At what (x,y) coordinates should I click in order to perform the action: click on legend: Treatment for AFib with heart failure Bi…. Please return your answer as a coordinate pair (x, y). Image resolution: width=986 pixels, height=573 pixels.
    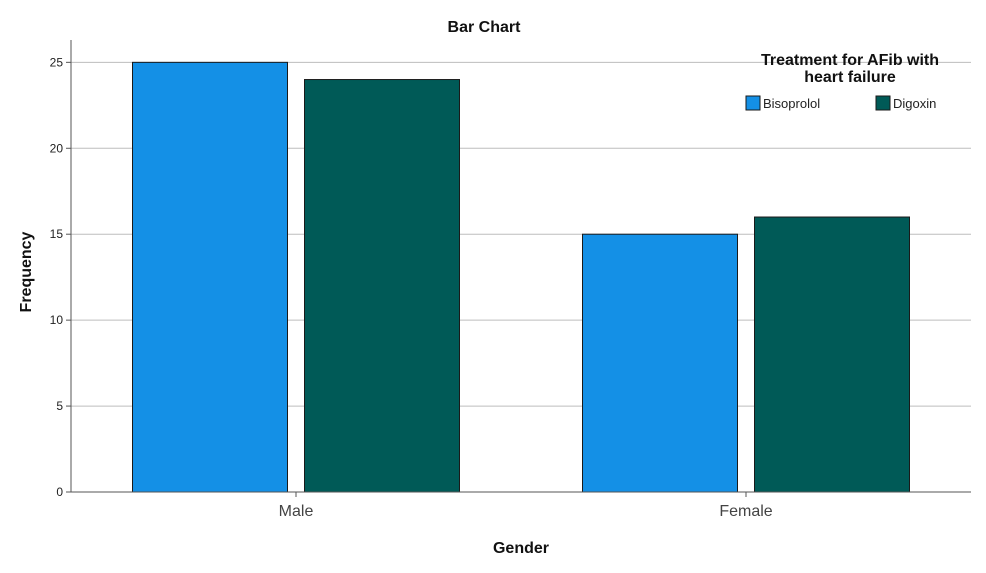
    Looking at the image, I should click on (842, 81).